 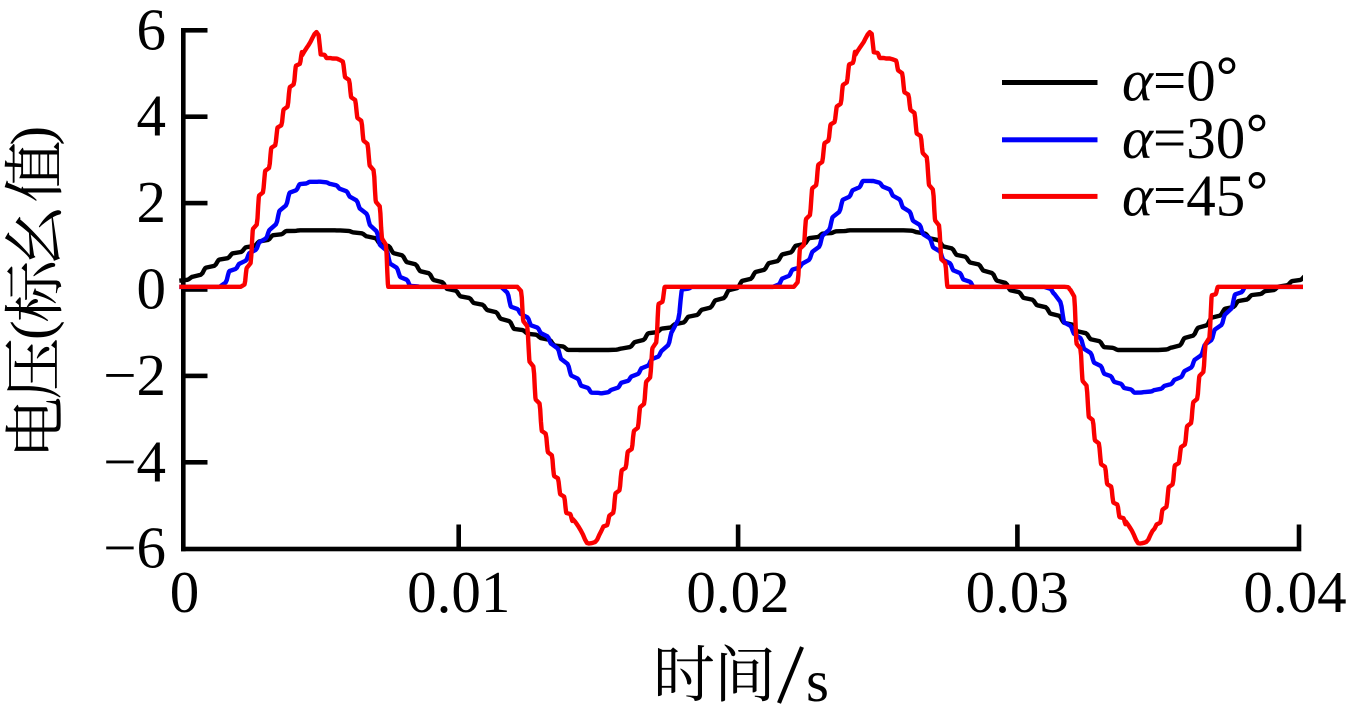 What do you see at coordinates (737, 592) in the screenshot?
I see `svg-text: 0.02` at bounding box center [737, 592].